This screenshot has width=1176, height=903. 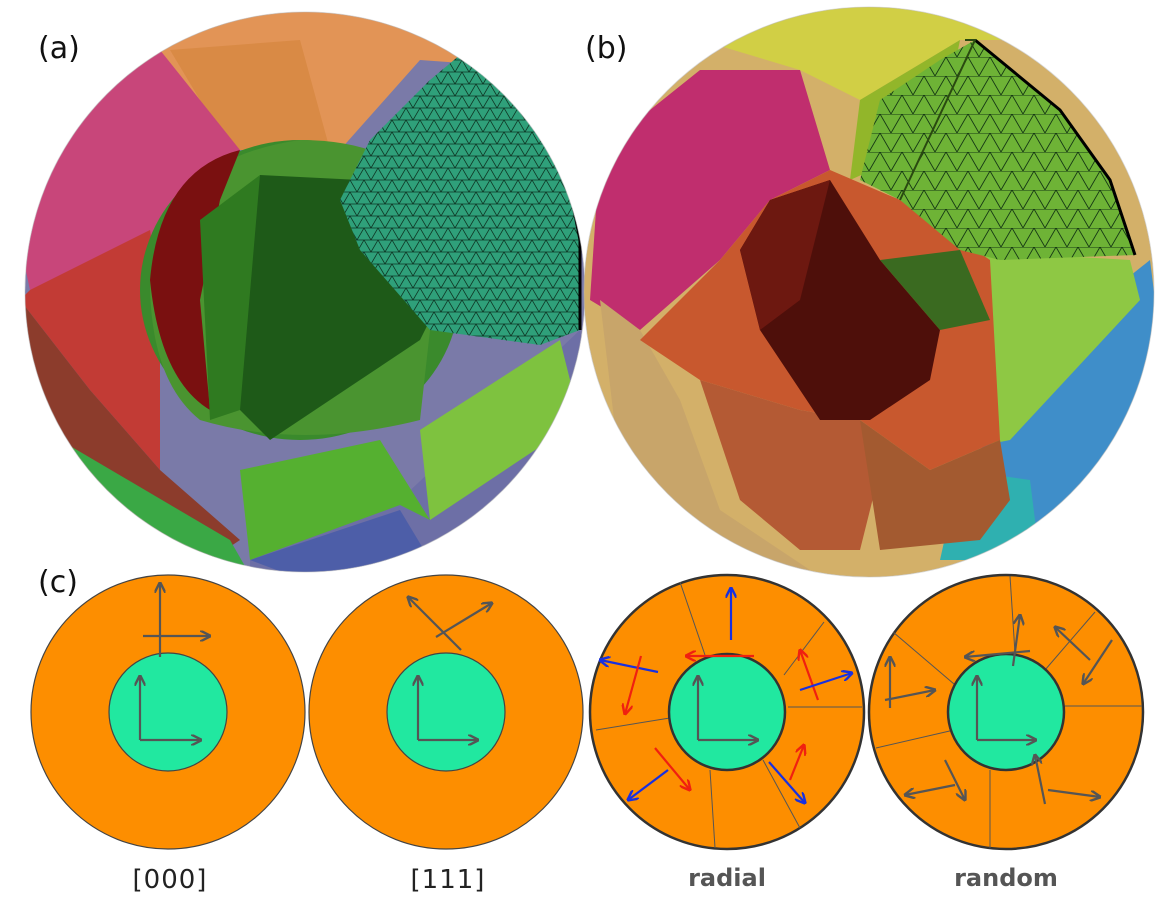 What do you see at coordinates (448, 880) in the screenshot?
I see `caption-111: [111]` at bounding box center [448, 880].